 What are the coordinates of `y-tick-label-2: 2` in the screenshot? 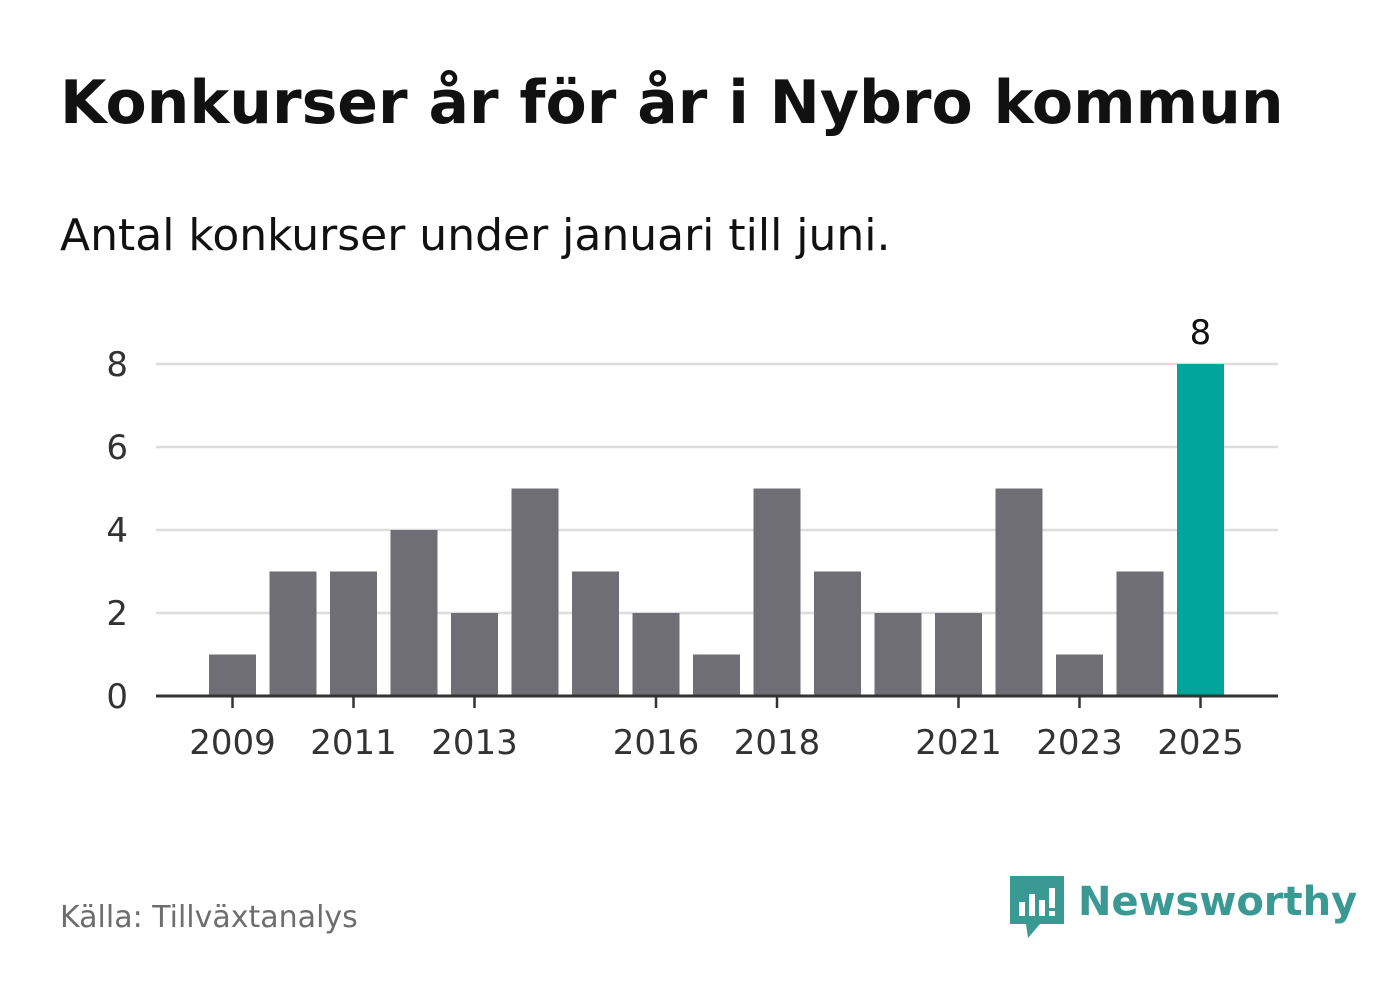 It's located at (117, 614).